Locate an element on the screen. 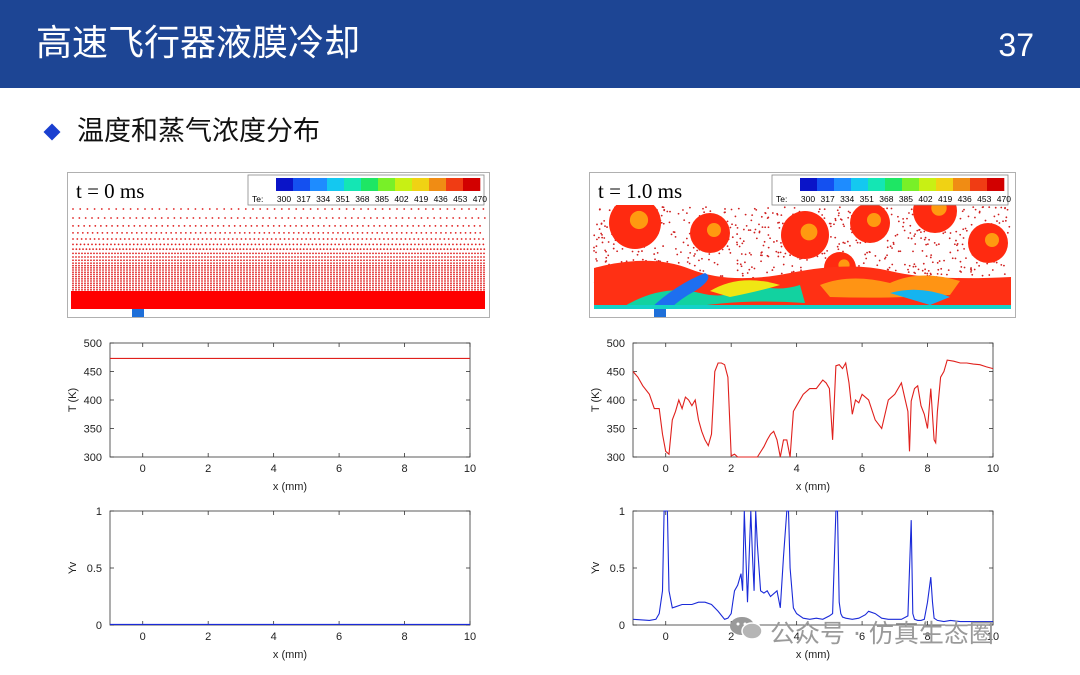 The height and width of the screenshot is (675, 1080). time-label: t = 0 ms is located at coordinates (110, 191).